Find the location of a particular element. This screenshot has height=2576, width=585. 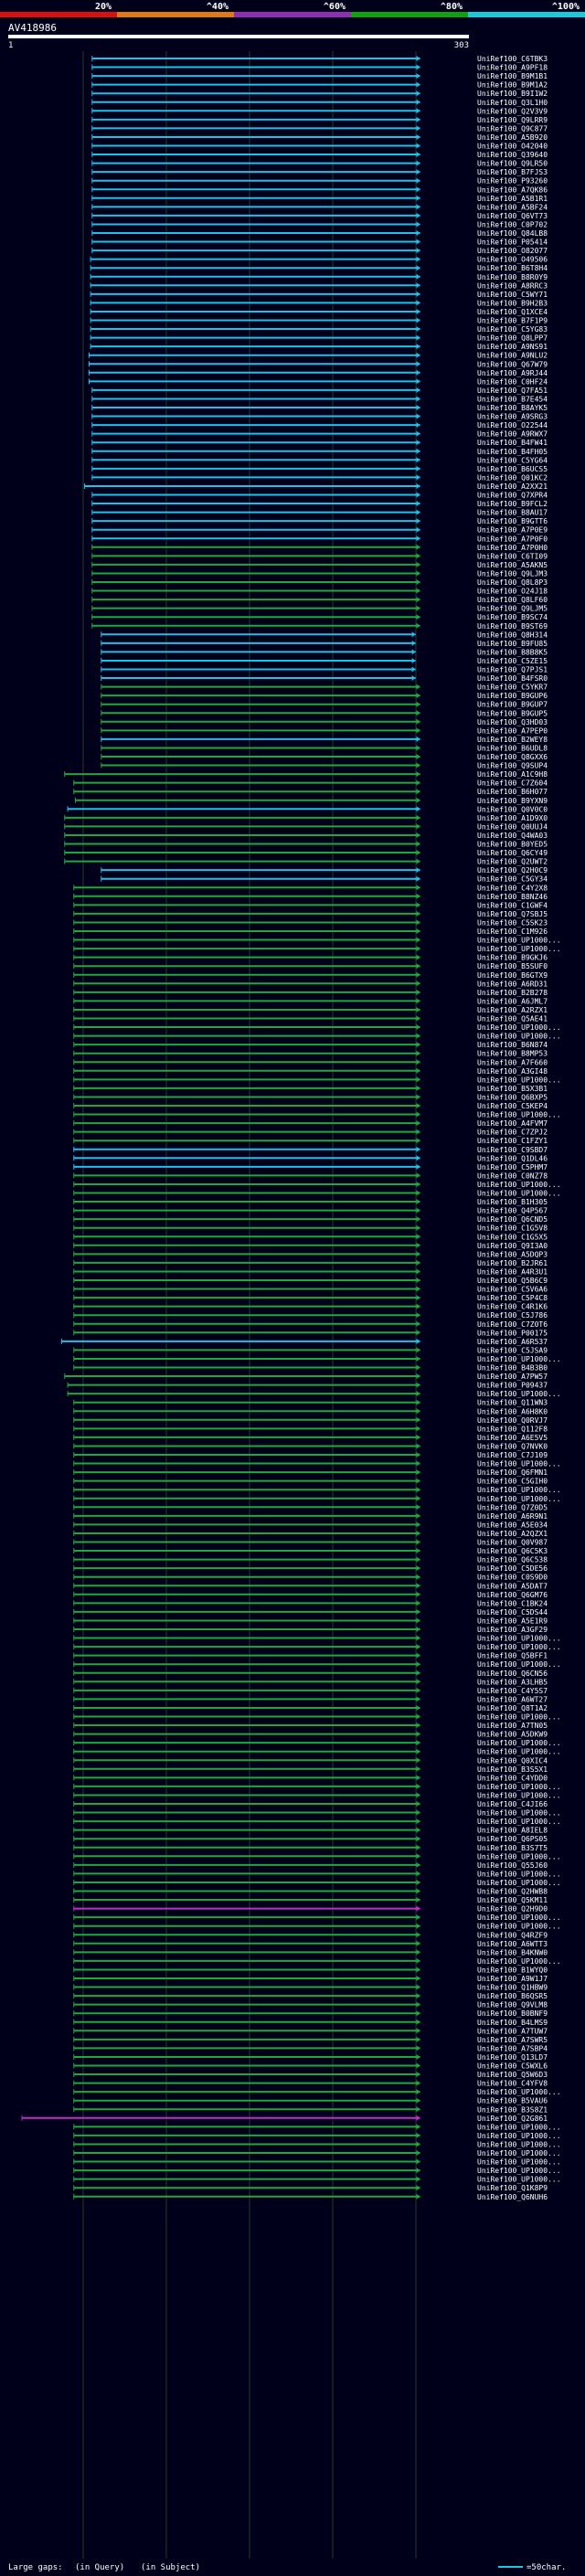

hit-label: UniRef100_C4JI66 is located at coordinates (512, 1804).